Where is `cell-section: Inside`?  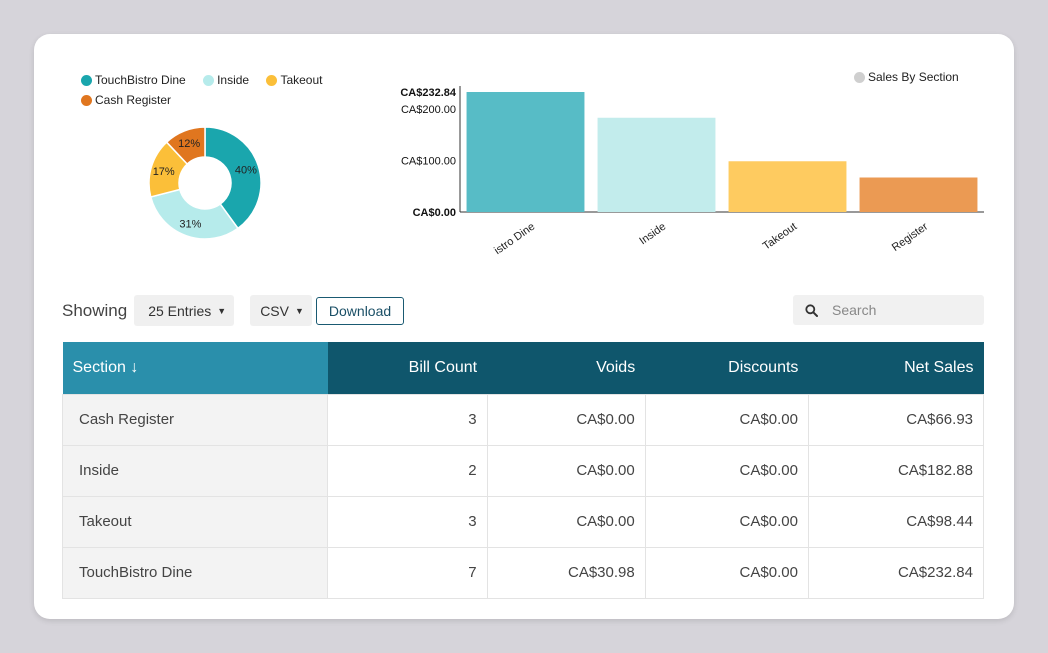 cell-section: Inside is located at coordinates (195, 470).